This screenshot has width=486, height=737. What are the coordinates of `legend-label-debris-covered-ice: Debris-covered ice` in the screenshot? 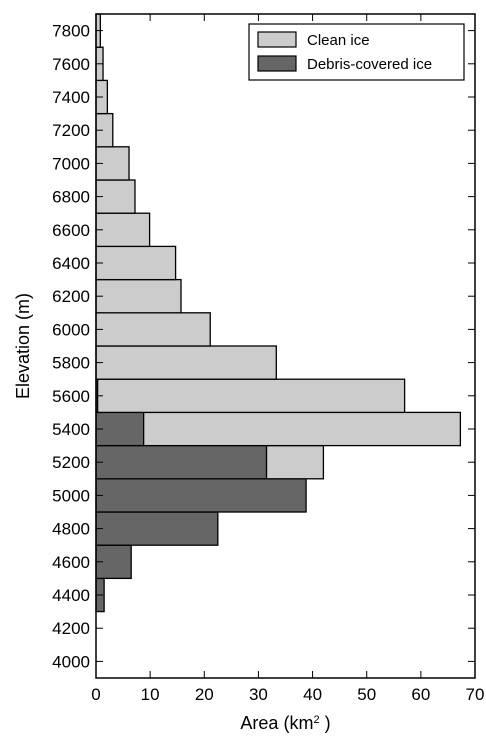 It's located at (369, 64).